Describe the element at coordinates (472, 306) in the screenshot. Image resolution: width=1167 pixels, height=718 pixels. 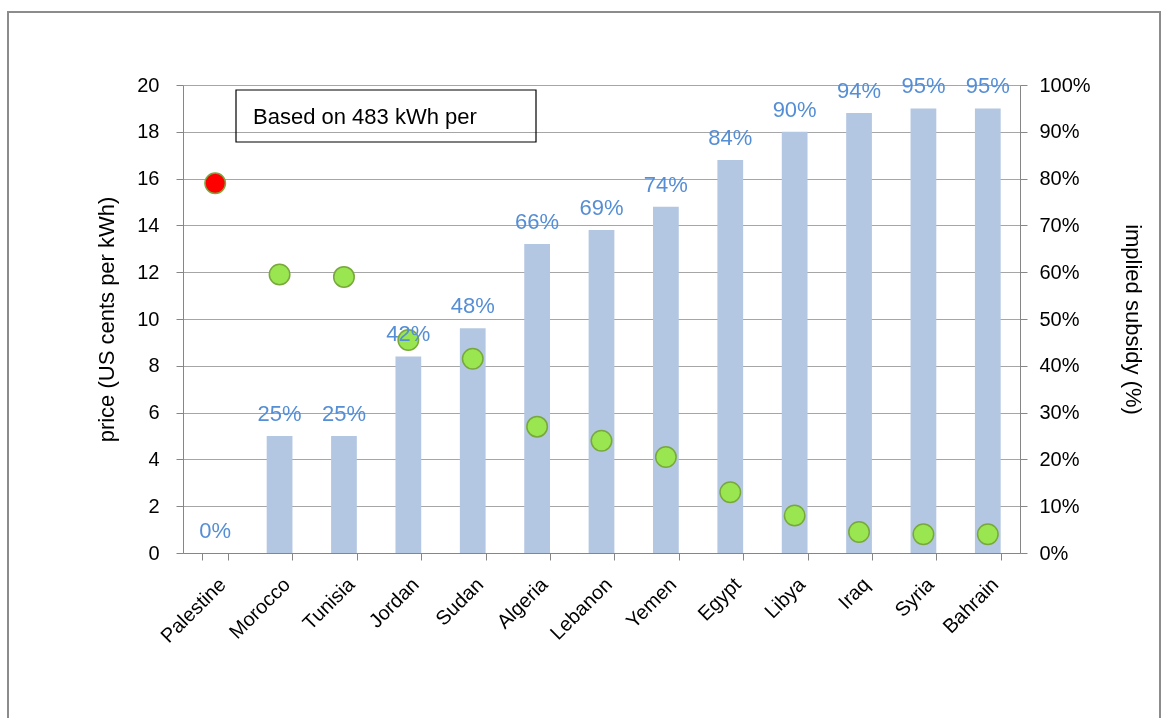
I see `data-label: 48%` at that location.